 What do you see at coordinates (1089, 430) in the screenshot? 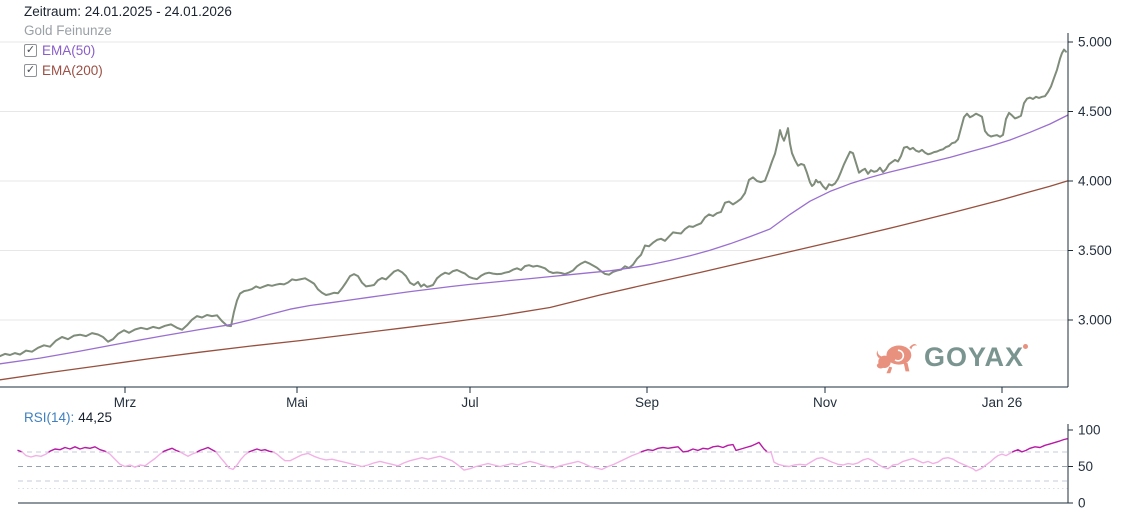
I see `y-tick-label: 100` at bounding box center [1089, 430].